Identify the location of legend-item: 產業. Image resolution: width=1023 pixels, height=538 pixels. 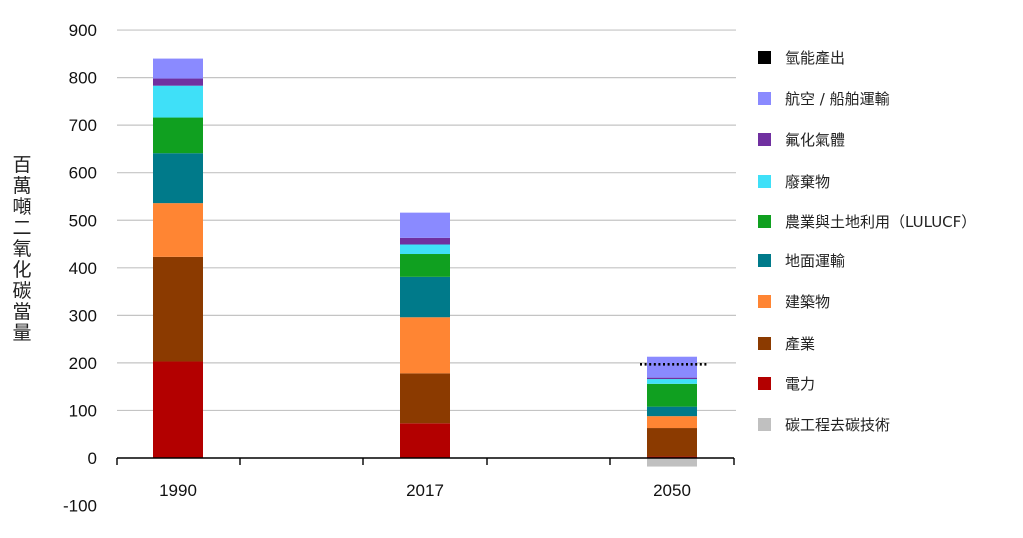
(786, 343).